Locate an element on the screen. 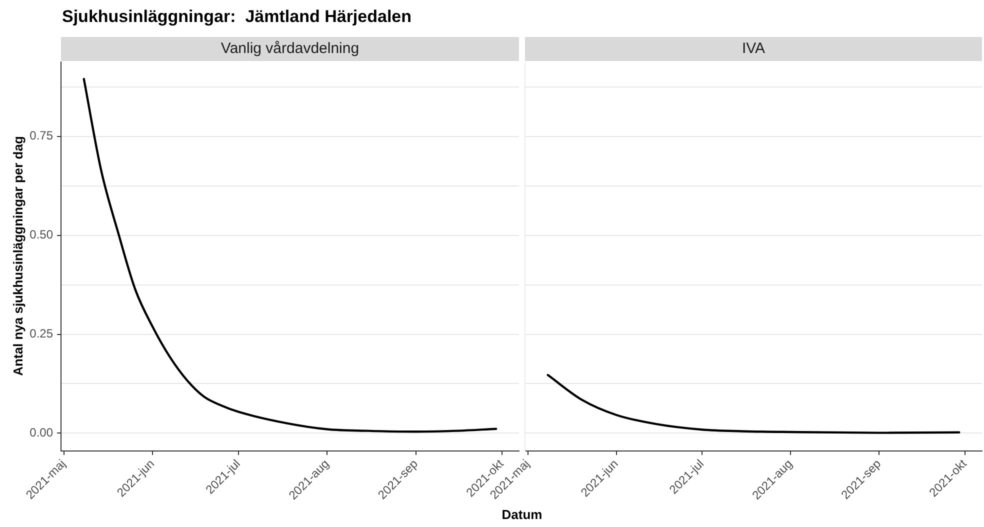  y-tick-label: 0.25 is located at coordinates (42, 333).